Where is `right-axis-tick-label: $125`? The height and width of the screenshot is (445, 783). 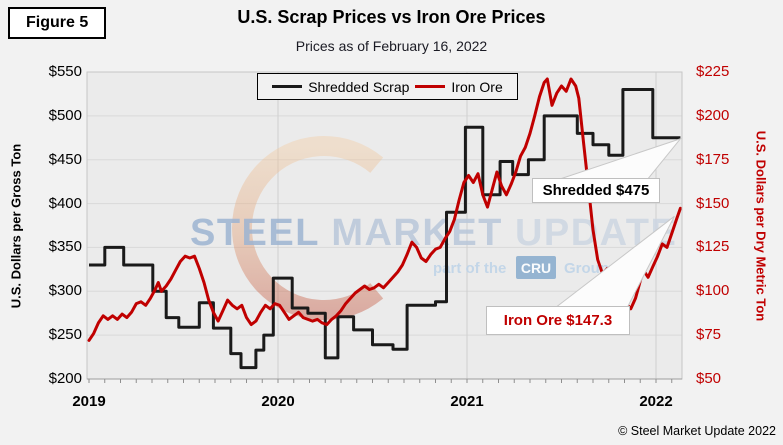 right-axis-tick-label: $125 is located at coordinates (713, 247).